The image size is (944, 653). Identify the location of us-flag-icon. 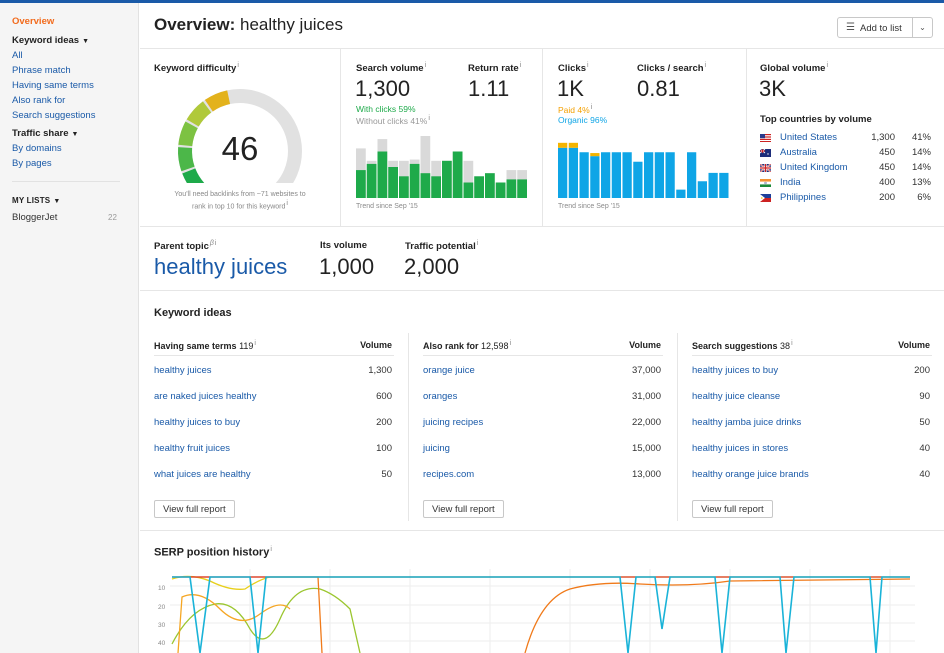
(765, 138).